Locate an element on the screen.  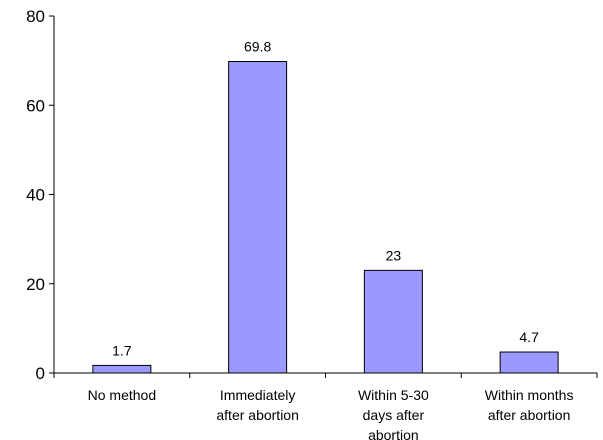
y-tick-label: 0 is located at coordinates (40, 373).